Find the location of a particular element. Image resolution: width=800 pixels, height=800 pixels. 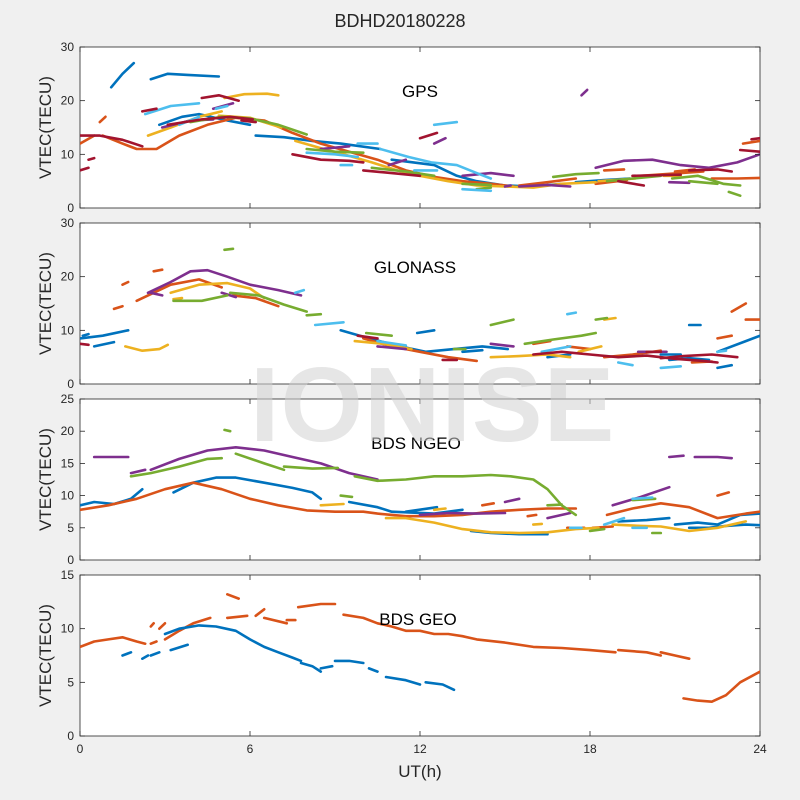

x-tick-label: 18 is located at coordinates (590, 749).